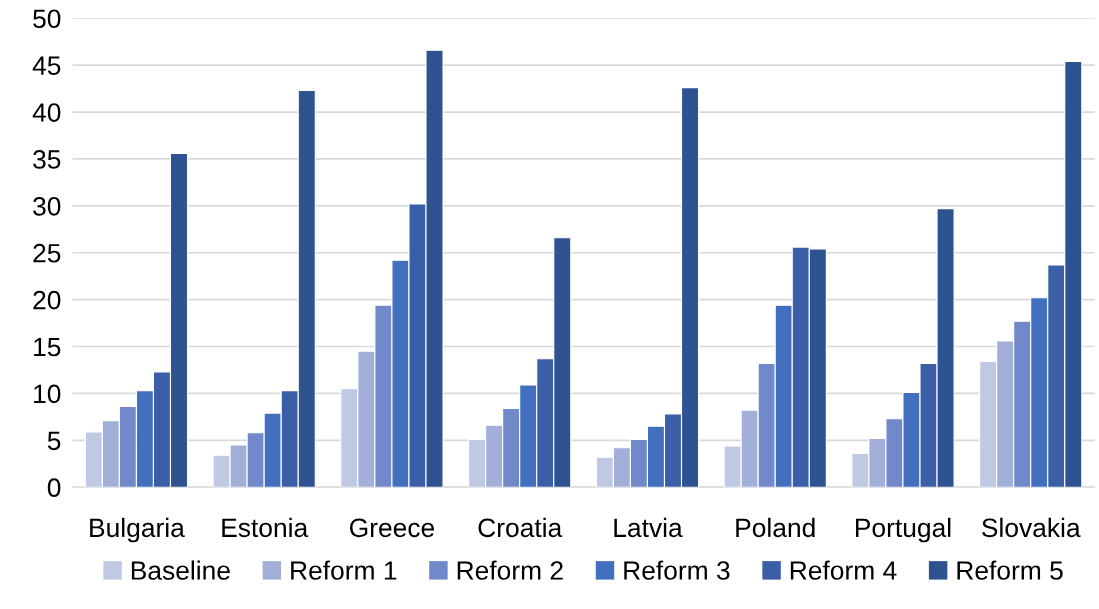  I want to click on x-tick-label: Croatia, so click(520, 527).